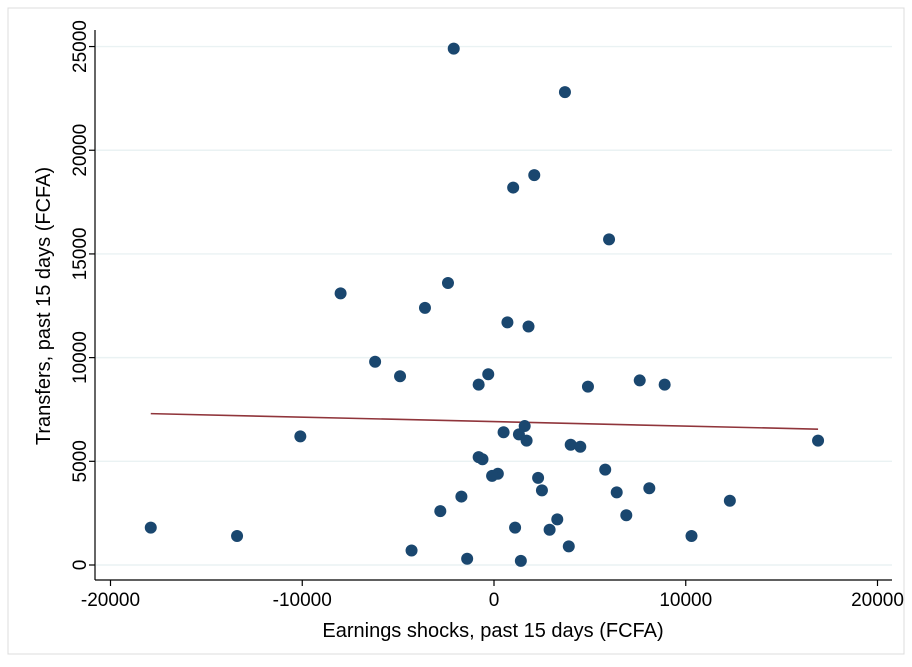  What do you see at coordinates (80, 46) in the screenshot?
I see `y-tick-label: 25000` at bounding box center [80, 46].